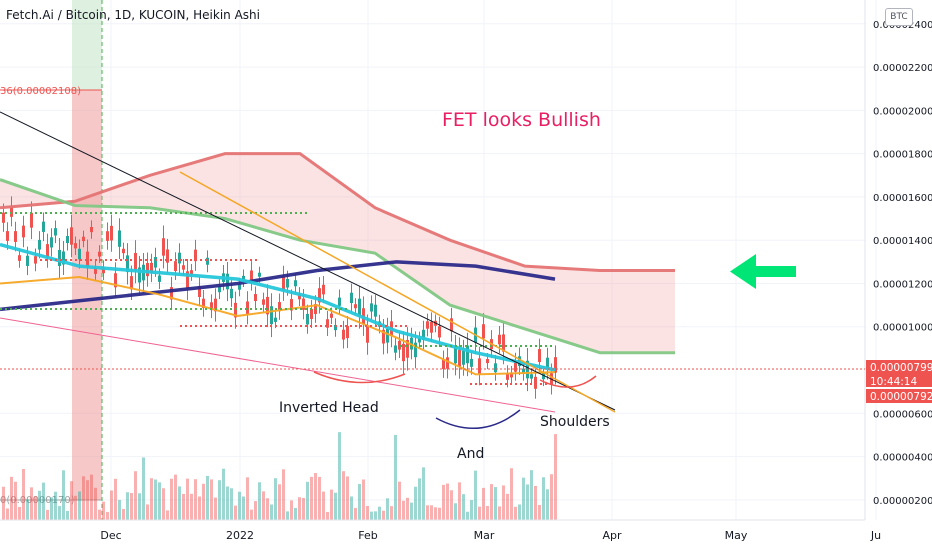  What do you see at coordinates (478, 419) in the screenshot?
I see `head-curve` at bounding box center [478, 419].